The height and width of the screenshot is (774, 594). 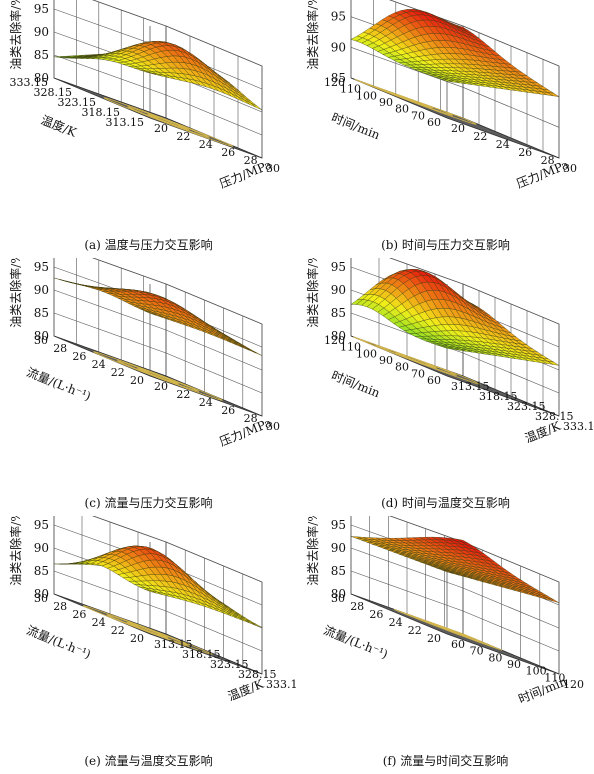 What do you see at coordinates (53, 92) in the screenshot?
I see `left-tick-label: 328.15` at bounding box center [53, 92].